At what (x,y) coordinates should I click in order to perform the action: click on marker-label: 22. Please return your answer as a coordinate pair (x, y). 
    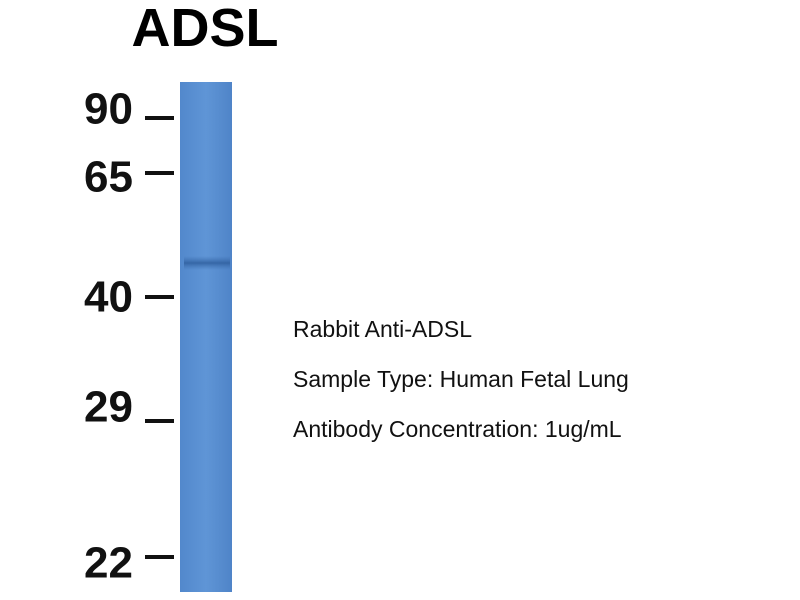
    Looking at the image, I should click on (108, 563).